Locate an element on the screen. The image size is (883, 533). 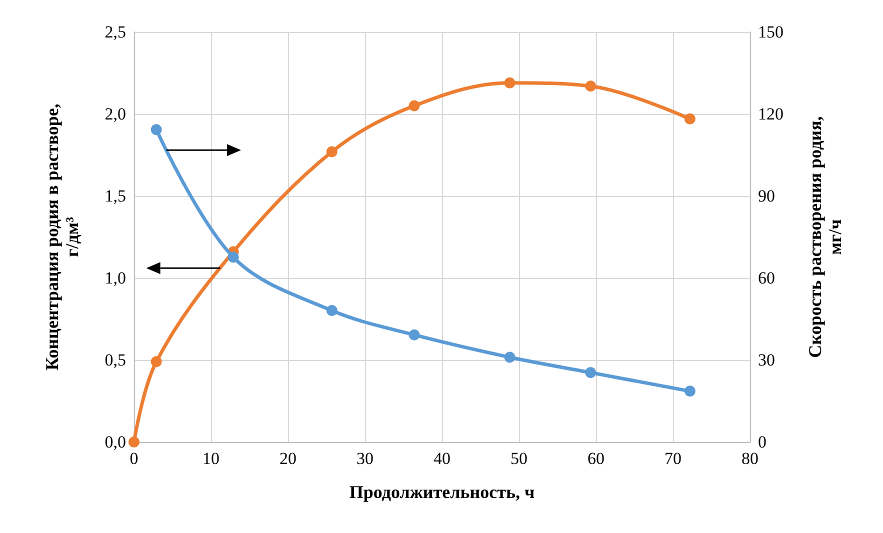
y-tick-label: 1,0 is located at coordinates (115, 278).